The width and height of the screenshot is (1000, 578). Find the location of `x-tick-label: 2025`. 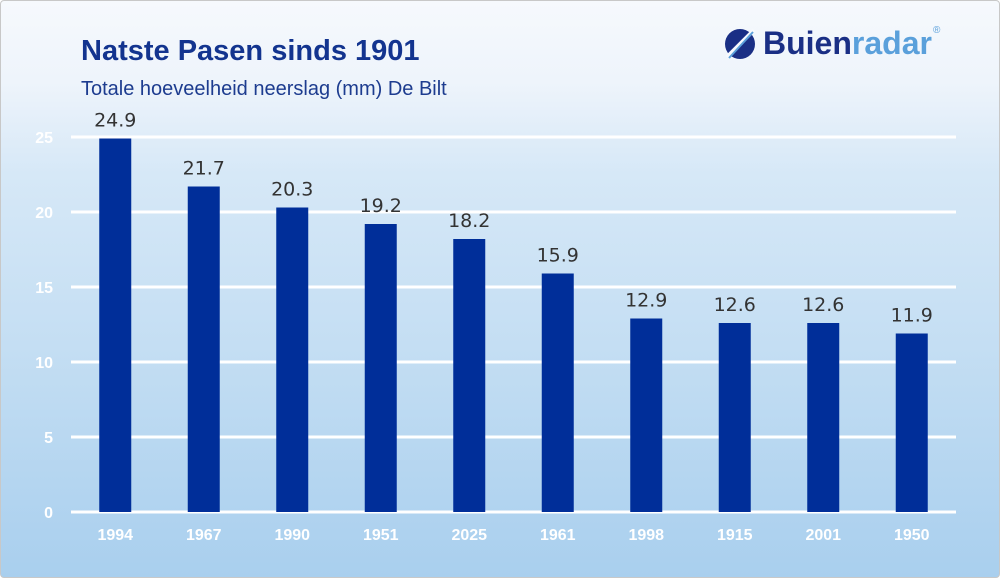

x-tick-label: 2025 is located at coordinates (469, 535).